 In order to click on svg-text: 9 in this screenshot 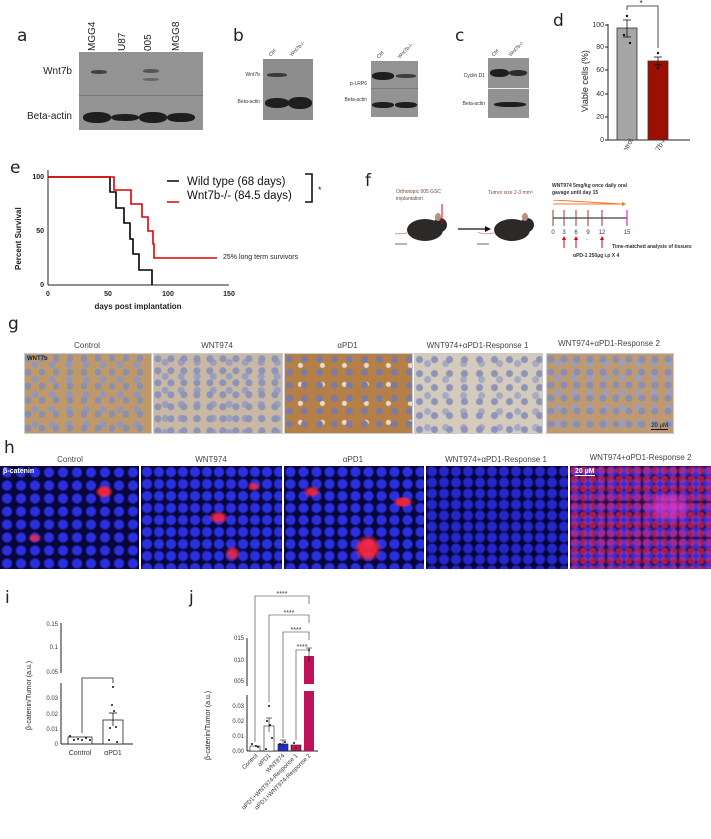, I will do `click(588, 233)`.